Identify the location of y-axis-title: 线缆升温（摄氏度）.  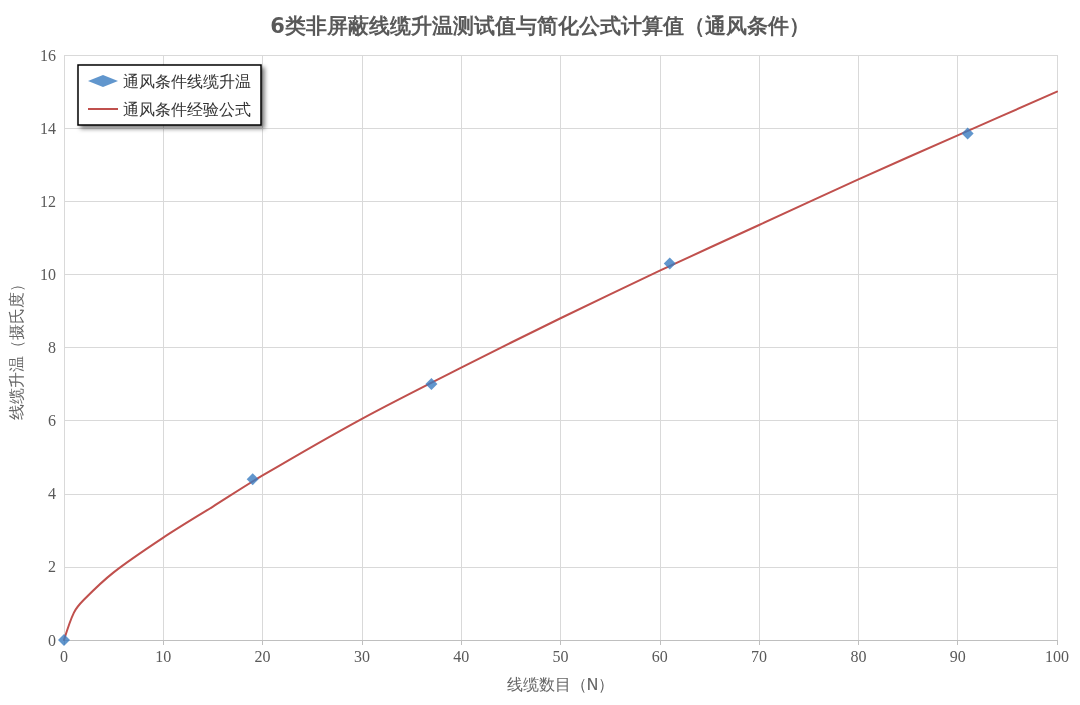
(16, 347).